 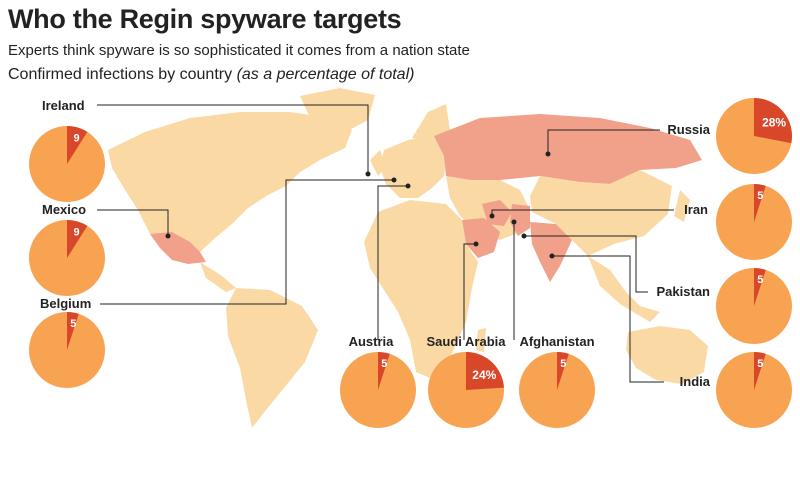 I want to click on map-east-asia, so click(x=601, y=213).